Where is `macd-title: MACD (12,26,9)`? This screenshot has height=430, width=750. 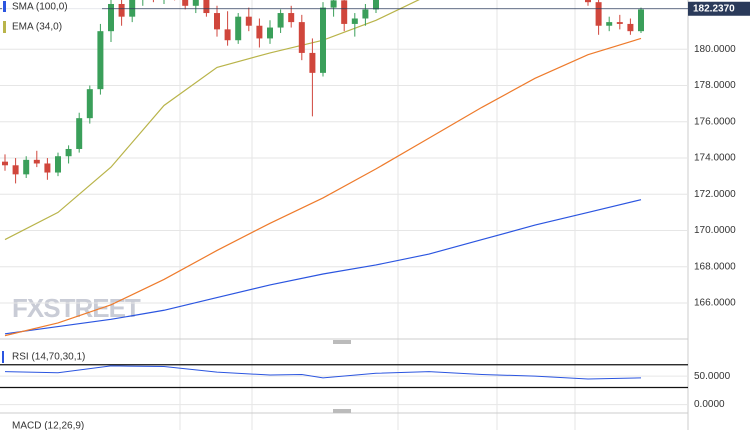
macd-title: MACD (12,26,9) is located at coordinates (48, 425).